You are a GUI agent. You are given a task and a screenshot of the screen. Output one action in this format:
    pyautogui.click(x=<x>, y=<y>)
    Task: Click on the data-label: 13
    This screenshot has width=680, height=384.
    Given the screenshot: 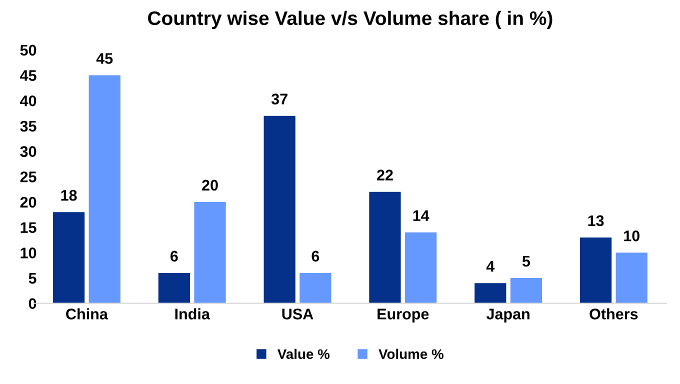 What is the action you would take?
    pyautogui.click(x=596, y=220)
    